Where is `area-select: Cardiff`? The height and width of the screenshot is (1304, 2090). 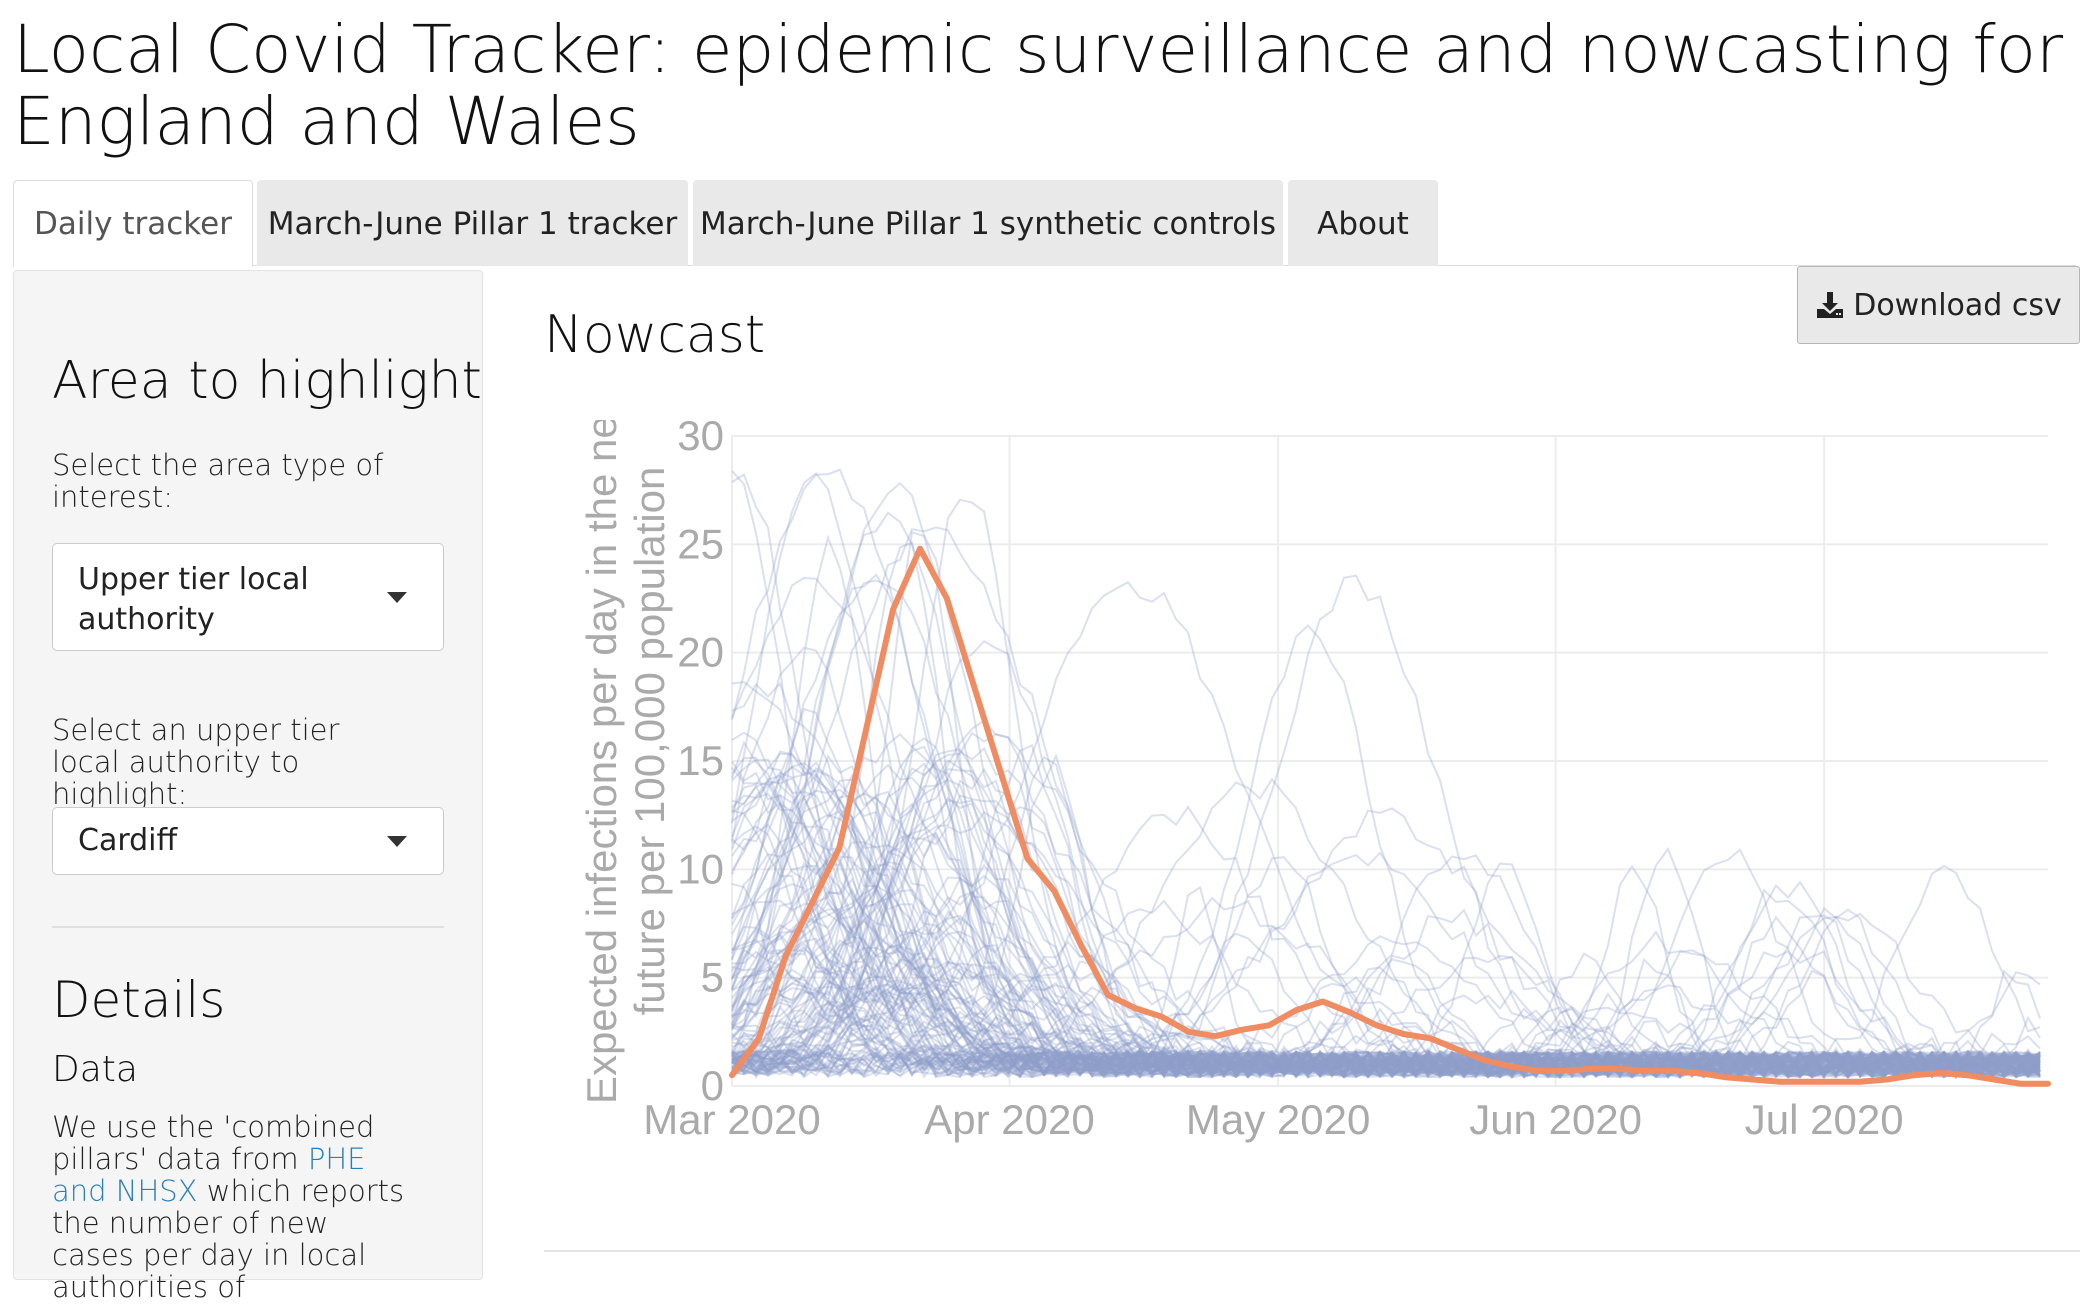
area-select: Cardiff is located at coordinates (248, 841).